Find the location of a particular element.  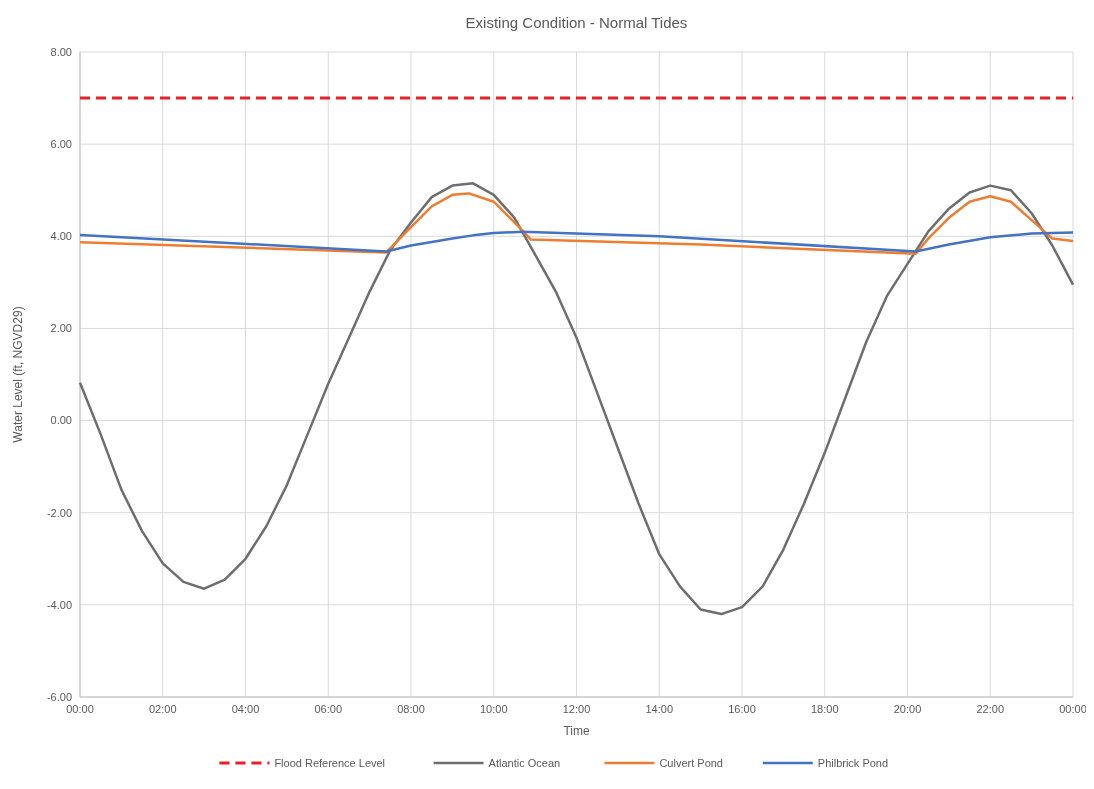

x-tick-label: 22:00 is located at coordinates (990, 709).